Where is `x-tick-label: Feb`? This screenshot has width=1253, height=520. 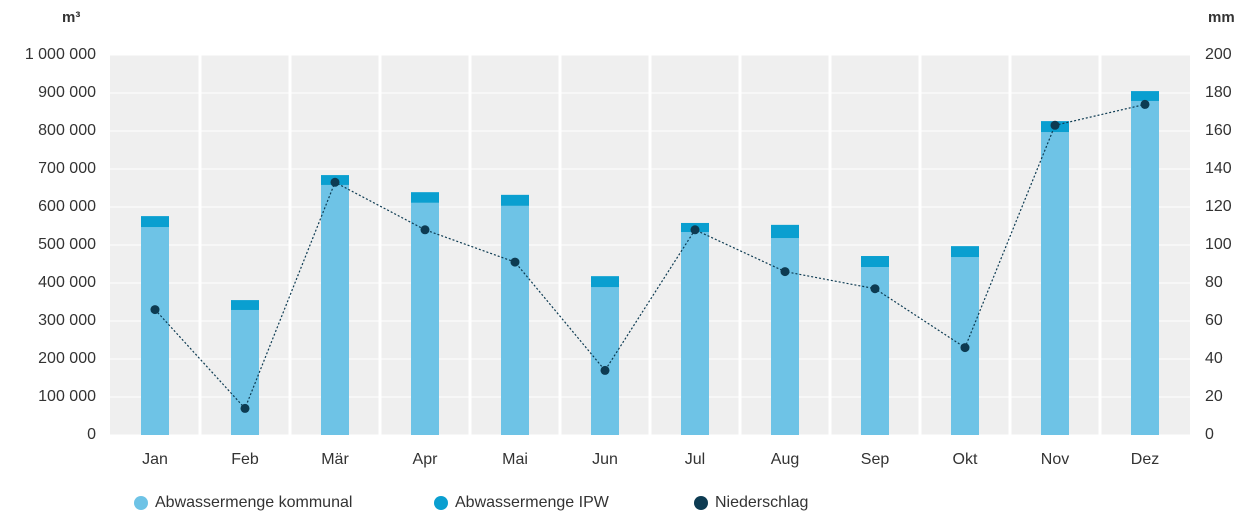 x-tick-label: Feb is located at coordinates (245, 459).